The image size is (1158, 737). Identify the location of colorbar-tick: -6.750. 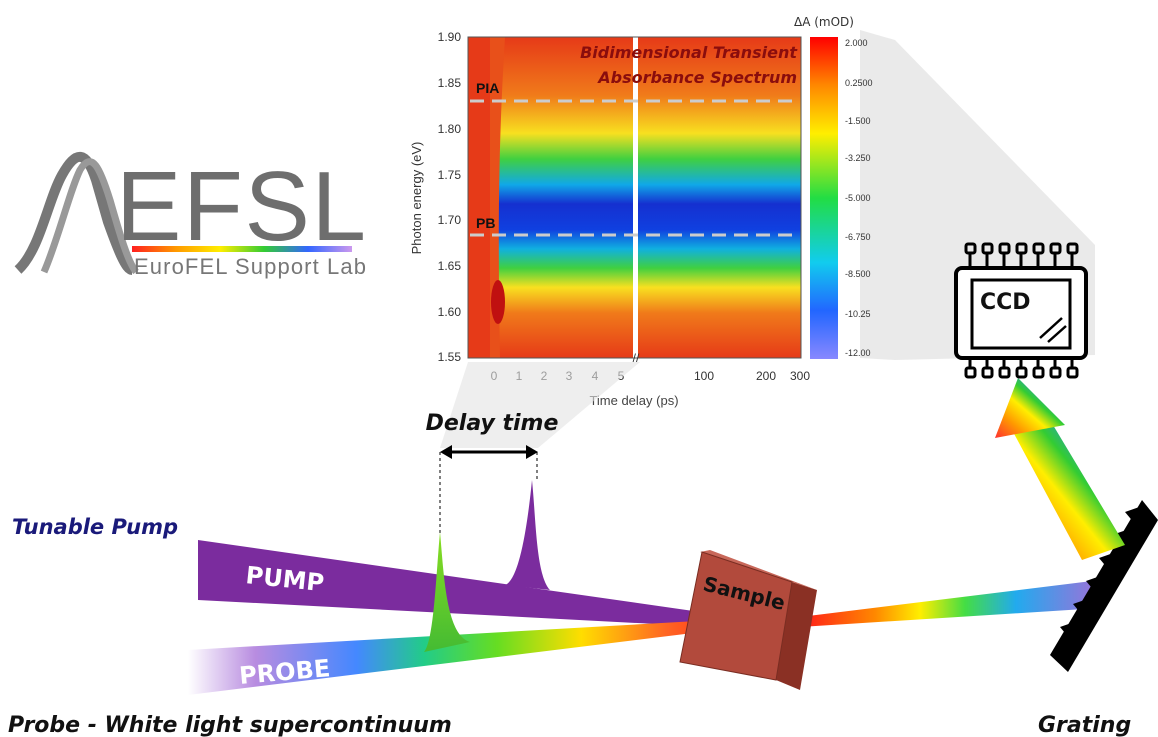
(858, 237).